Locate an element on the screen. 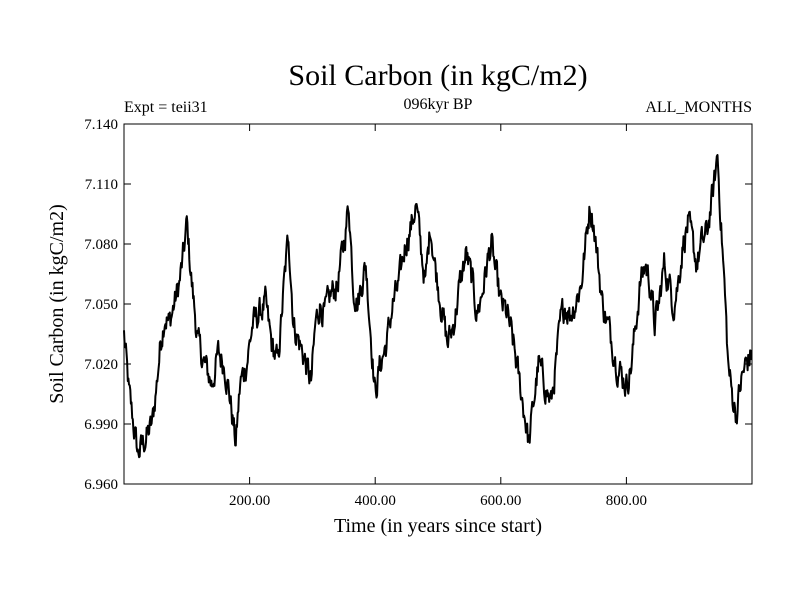  x-axis-label: Time (in years since start) is located at coordinates (438, 526).